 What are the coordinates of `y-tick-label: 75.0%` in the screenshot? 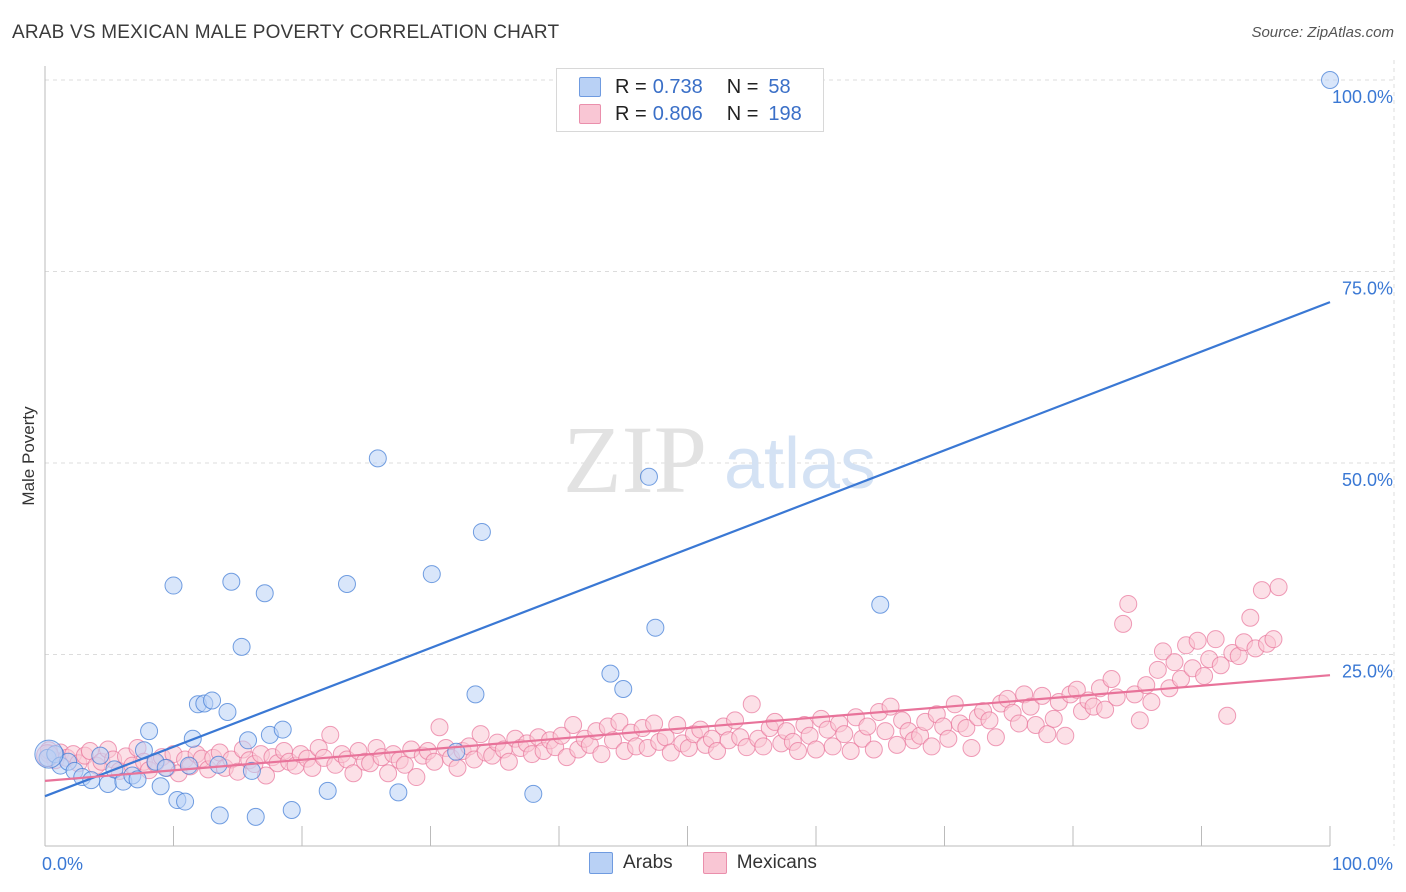 It's located at (1367, 289).